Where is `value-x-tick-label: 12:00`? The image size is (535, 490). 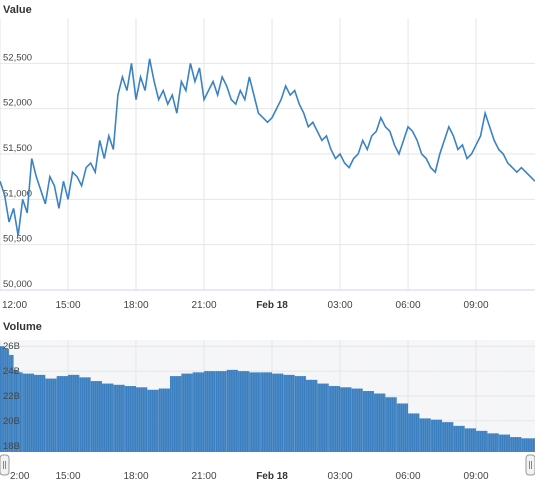 value-x-tick-label: 12:00 is located at coordinates (14, 305).